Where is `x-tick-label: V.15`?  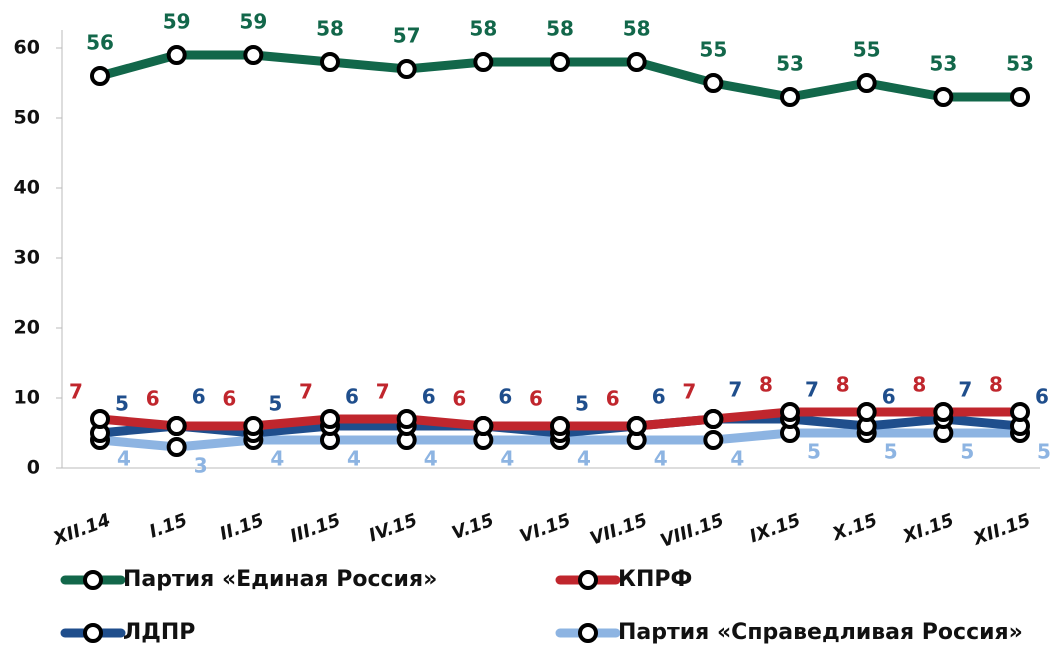 x-tick-label: V.15 is located at coordinates (473, 527).